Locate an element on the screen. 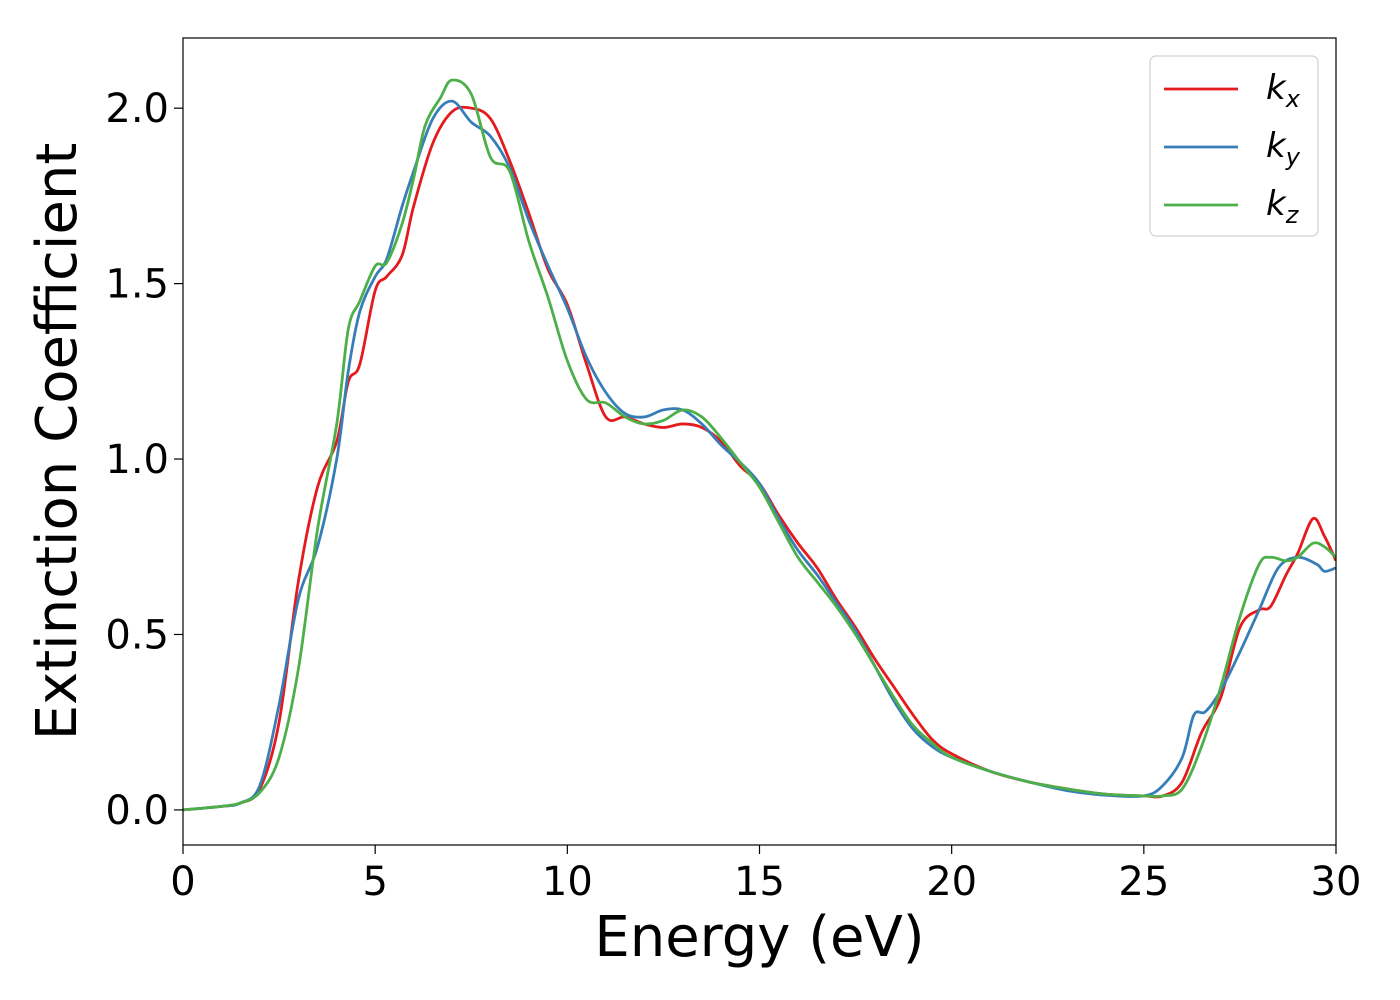  y-tick-label: 0.0 is located at coordinates (137, 811).